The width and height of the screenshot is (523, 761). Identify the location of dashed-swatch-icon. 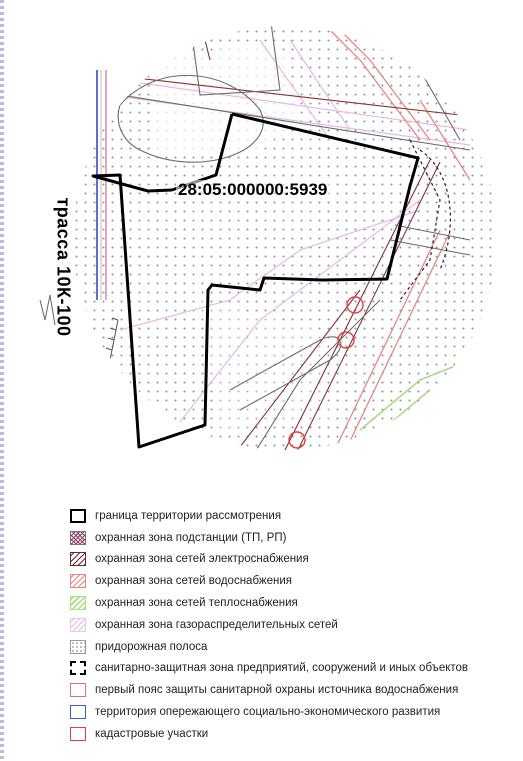
(78, 668).